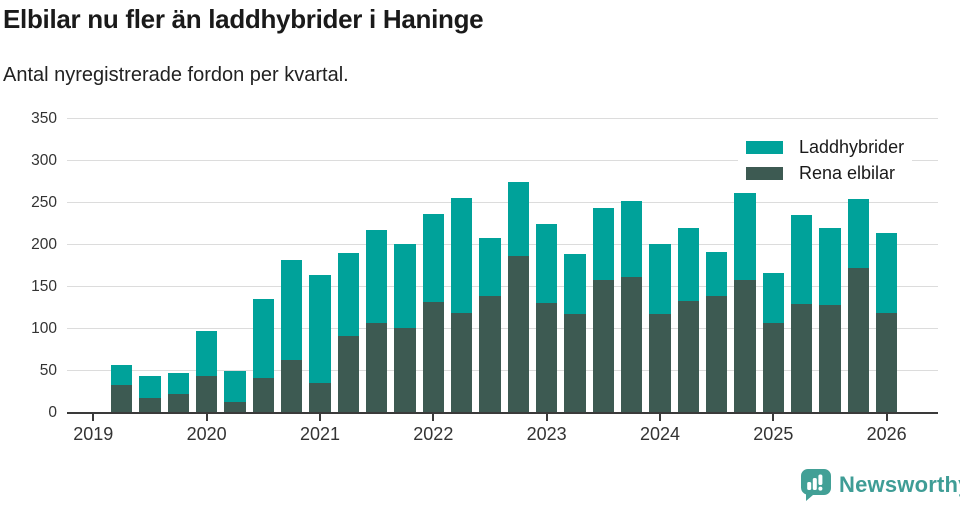  Describe the element at coordinates (433, 257) in the screenshot. I see `bar-2021-Q4-Laddhybrider` at that location.